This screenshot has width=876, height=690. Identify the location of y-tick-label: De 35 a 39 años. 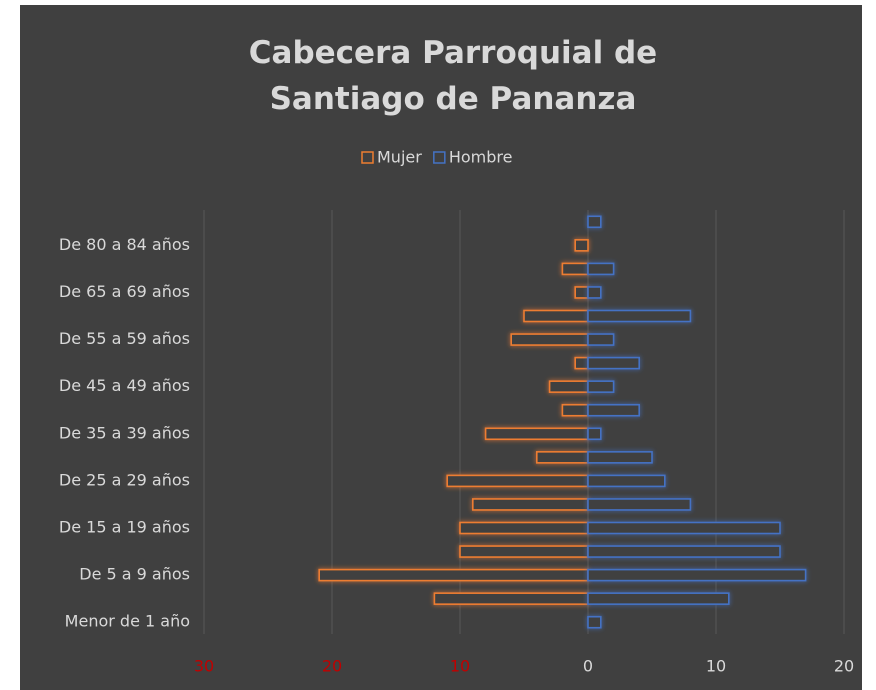
(124, 432).